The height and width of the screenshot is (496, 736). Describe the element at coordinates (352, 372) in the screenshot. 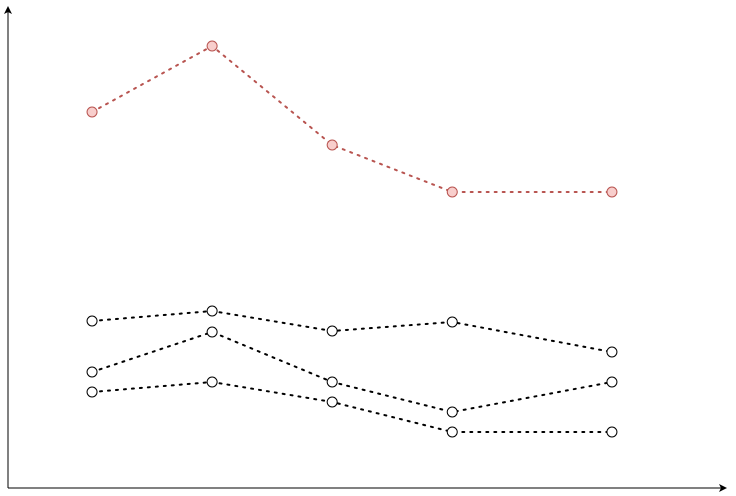

I see `series-3-line` at that location.